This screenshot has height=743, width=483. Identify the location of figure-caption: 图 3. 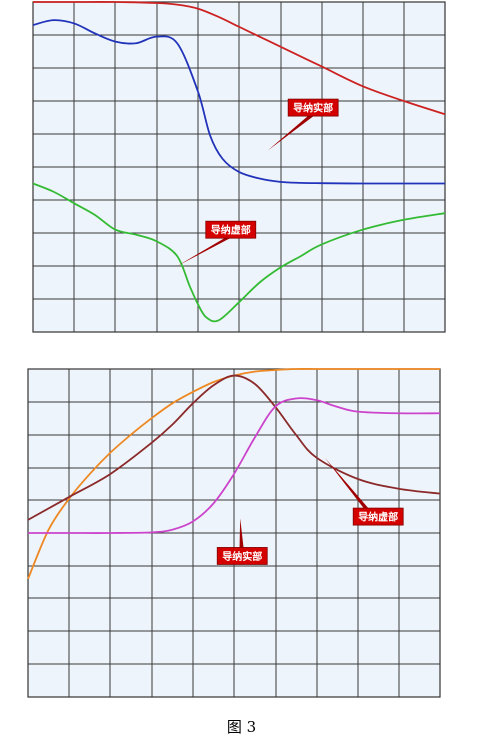
(241, 727).